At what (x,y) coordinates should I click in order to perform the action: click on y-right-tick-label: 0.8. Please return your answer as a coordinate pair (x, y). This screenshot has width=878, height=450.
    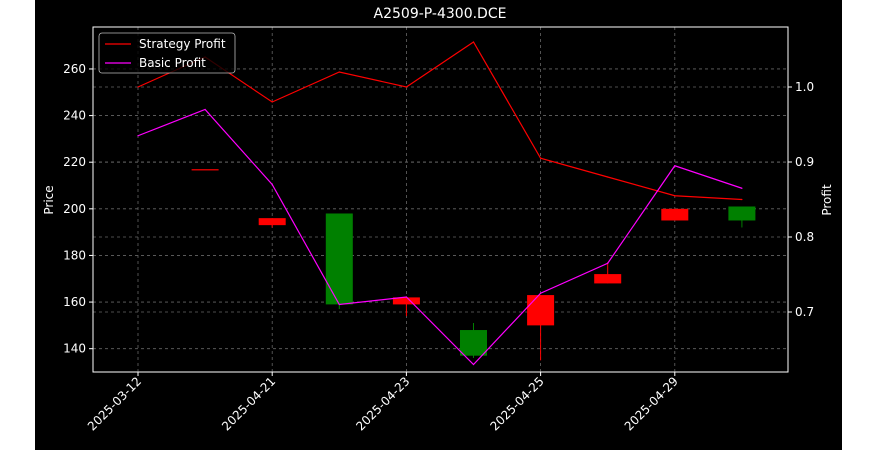
    Looking at the image, I should click on (804, 237).